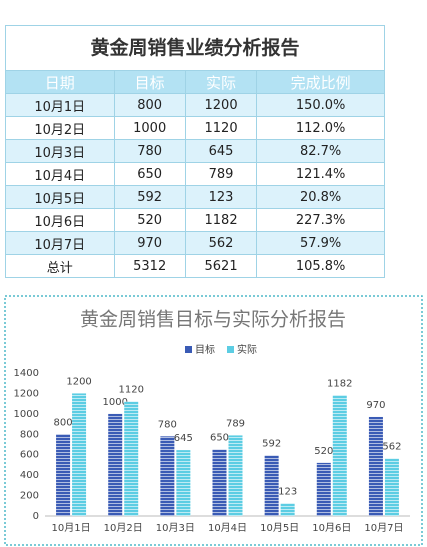 This screenshot has height=547, width=427. What do you see at coordinates (227, 528) in the screenshot?
I see `x-tick-label: 10月4日` at bounding box center [227, 528].